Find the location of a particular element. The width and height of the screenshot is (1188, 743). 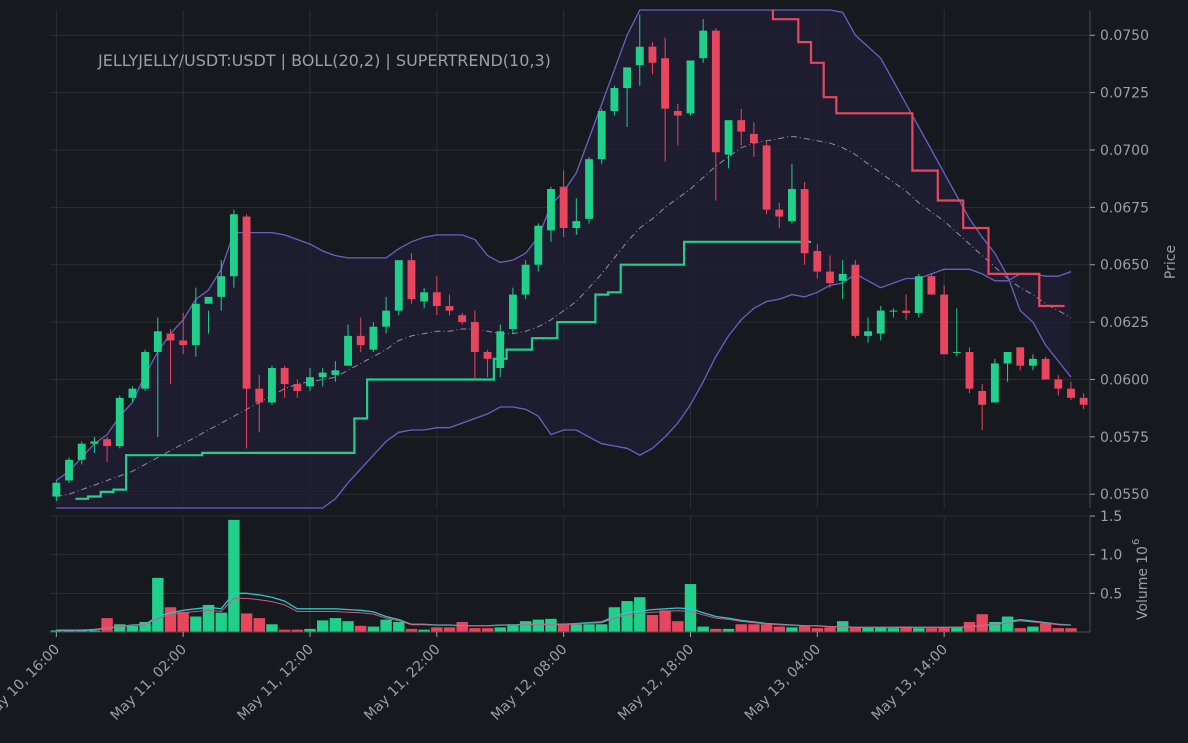

volume-axis-exponent: 6 is located at coordinates (1136, 542).